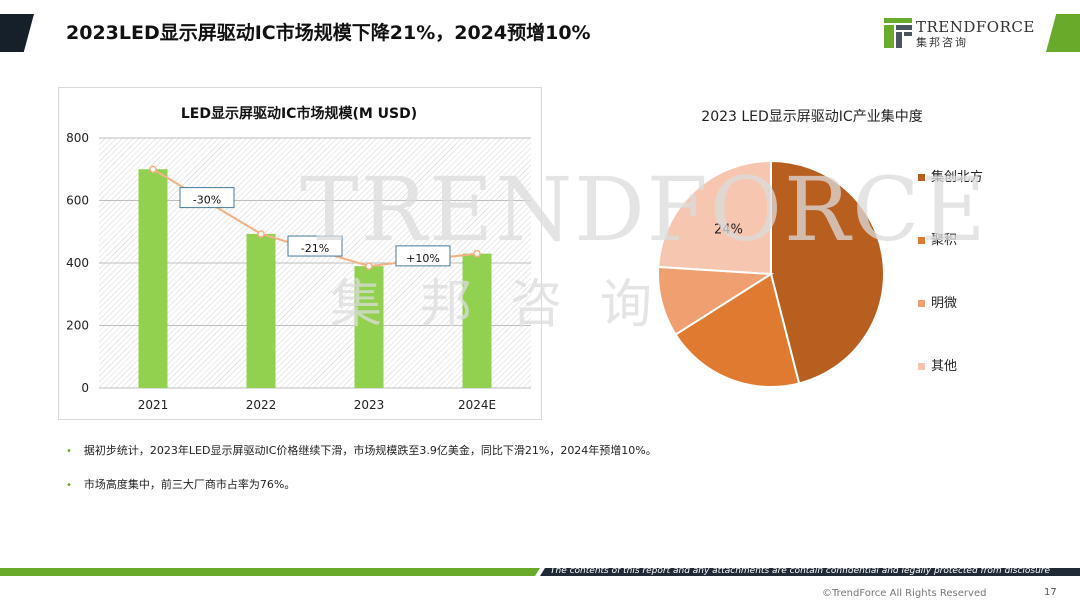  Describe the element at coordinates (153, 405) in the screenshot. I see `x-tick-label: 2021` at that location.